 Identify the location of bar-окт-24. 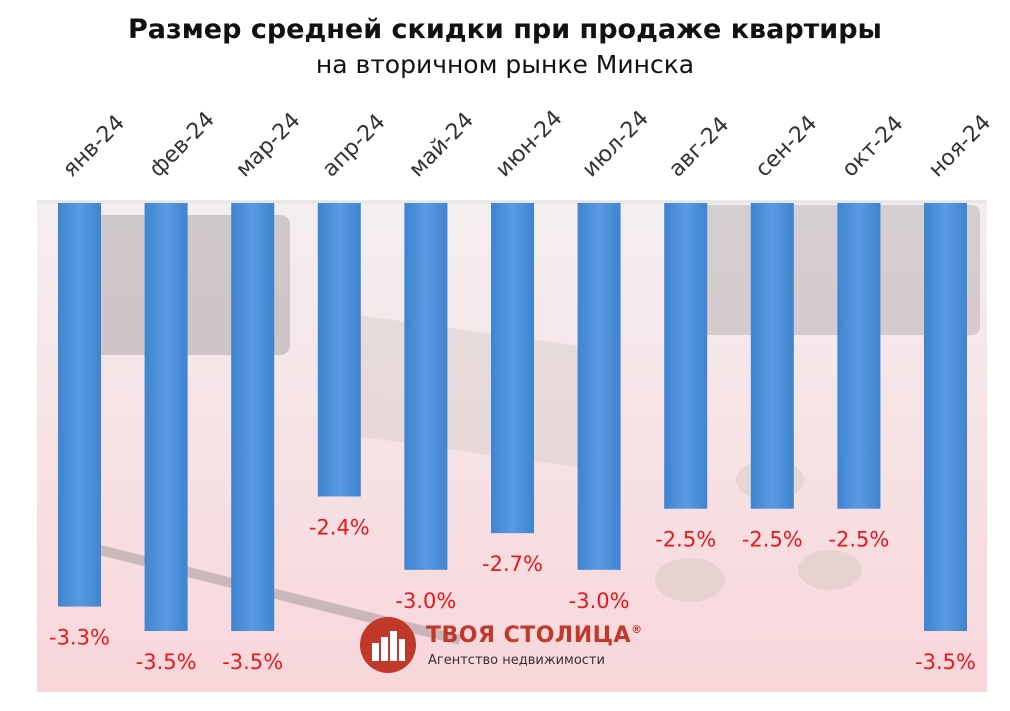
(859, 356).